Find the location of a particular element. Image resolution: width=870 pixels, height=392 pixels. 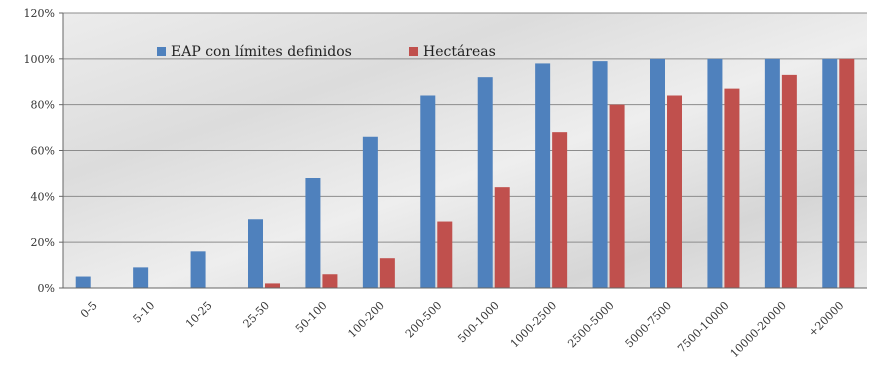

x-tick-label: 500-1000 is located at coordinates (478, 322).